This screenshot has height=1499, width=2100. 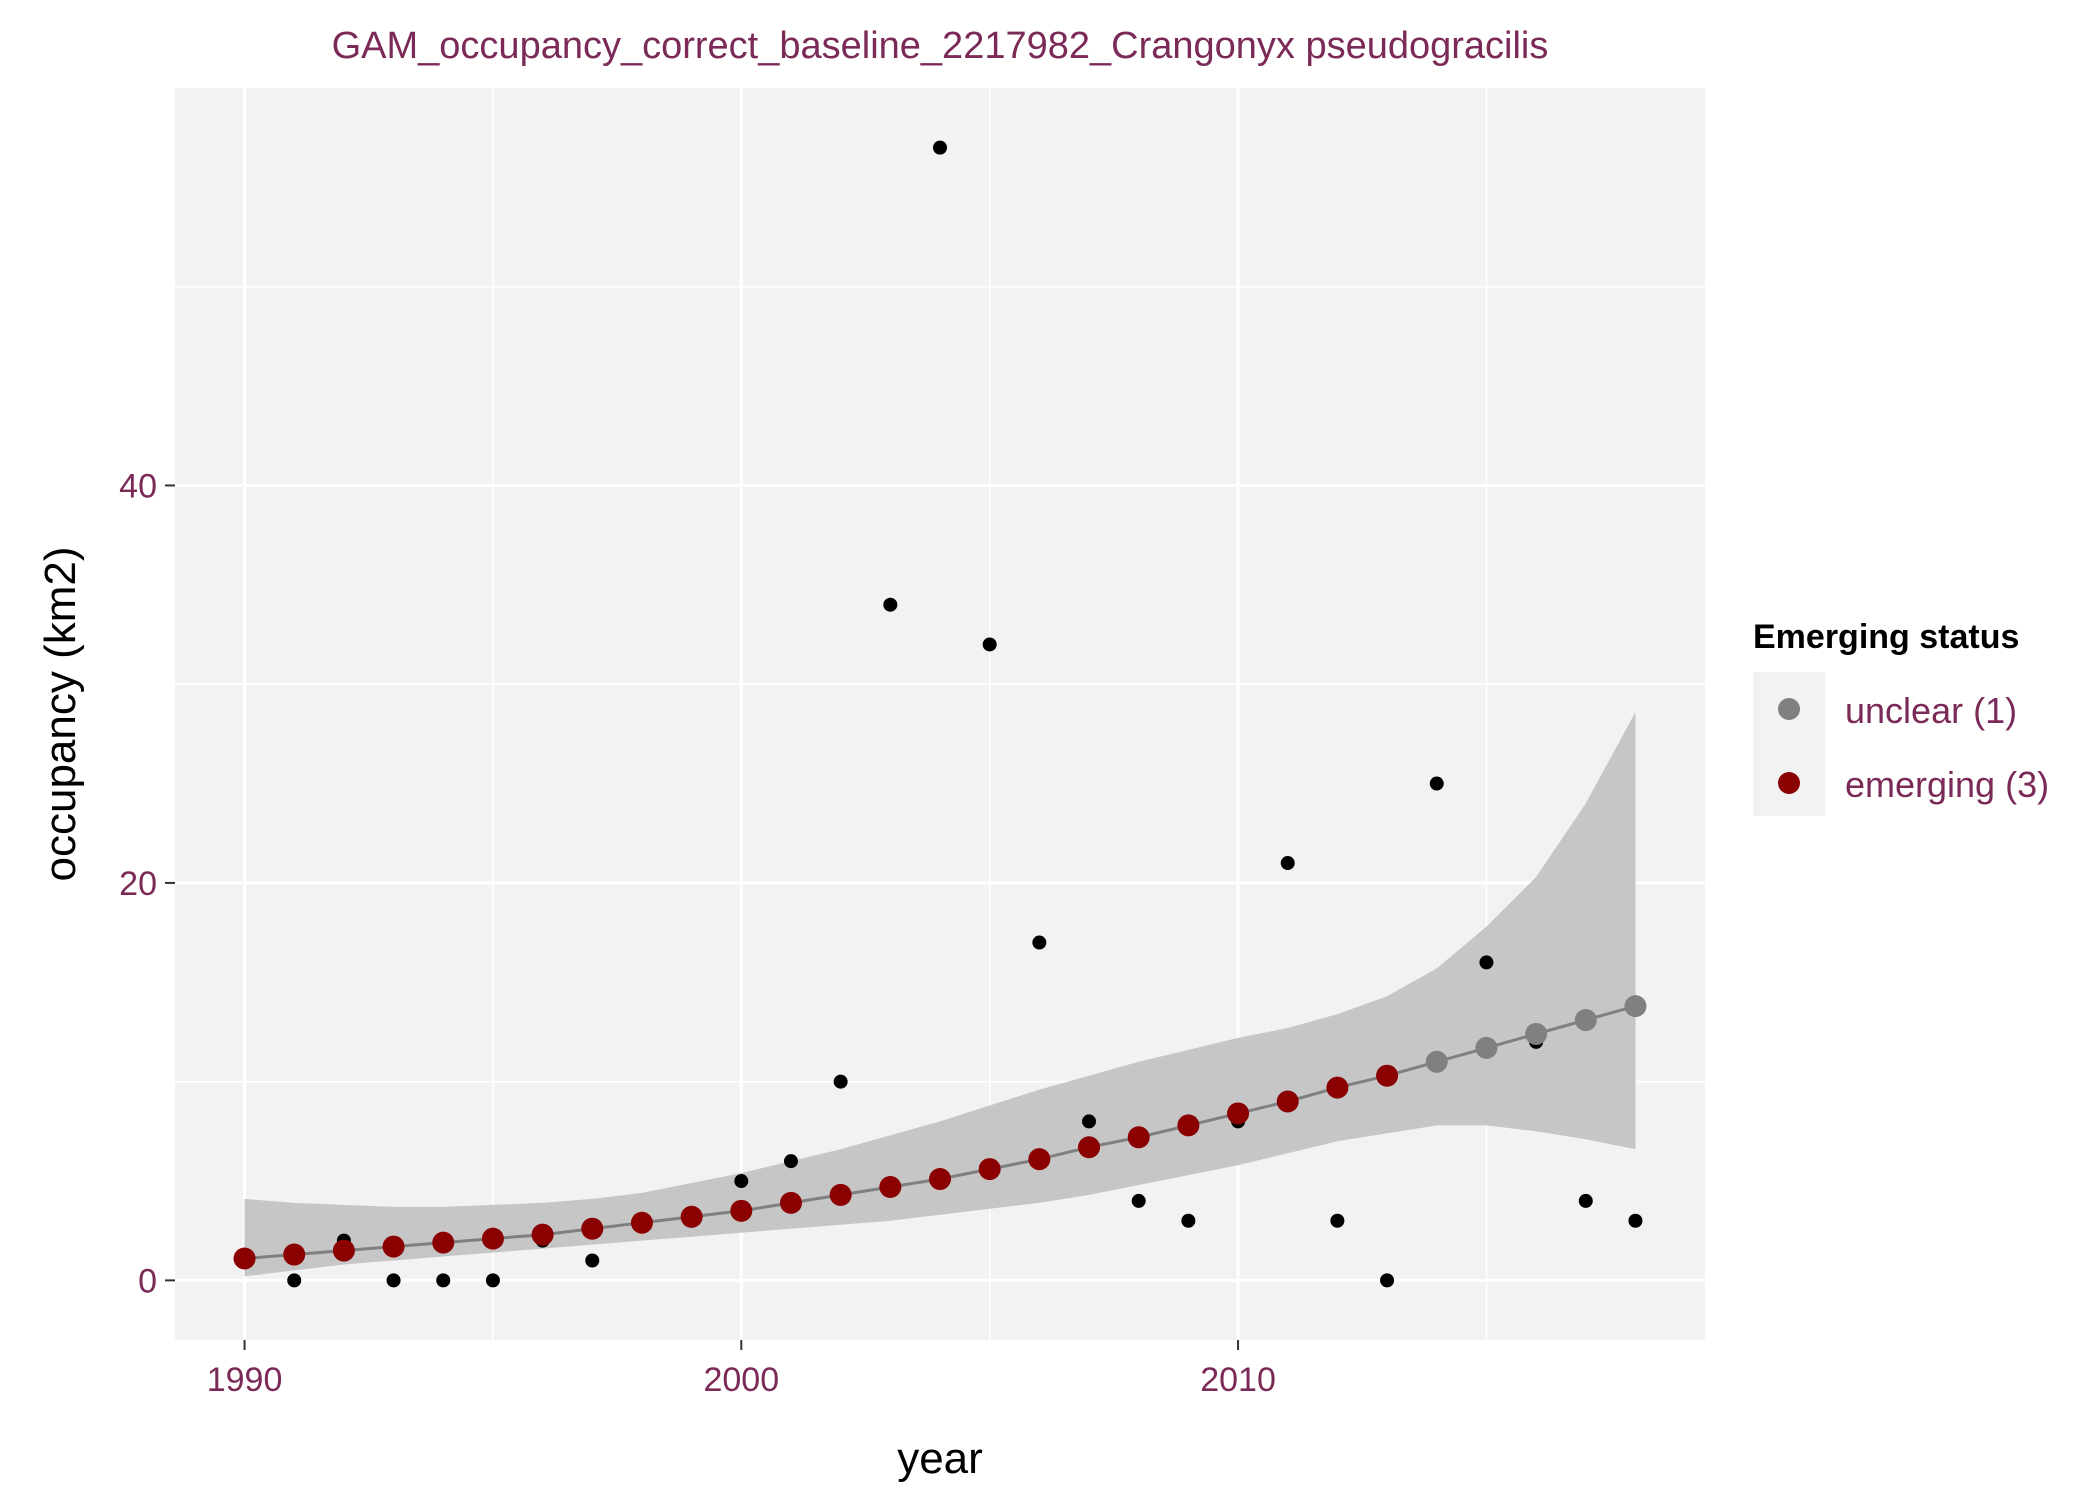 What do you see at coordinates (1238, 1380) in the screenshot?
I see `x-tick-label: 2010` at bounding box center [1238, 1380].